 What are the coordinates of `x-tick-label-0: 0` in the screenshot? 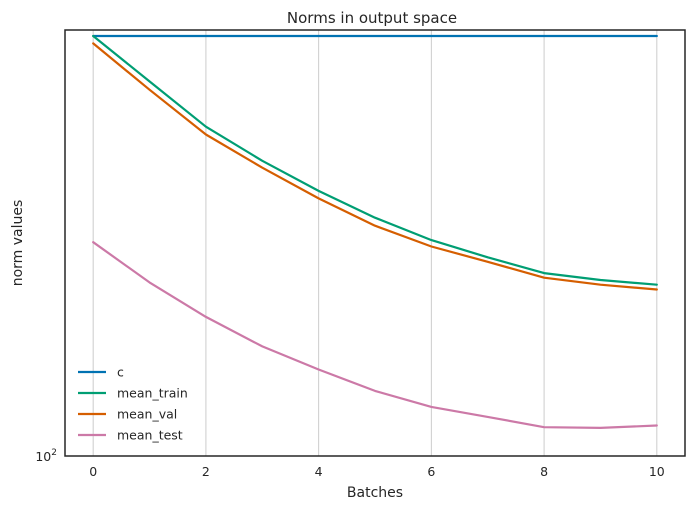 It's located at (93, 471).